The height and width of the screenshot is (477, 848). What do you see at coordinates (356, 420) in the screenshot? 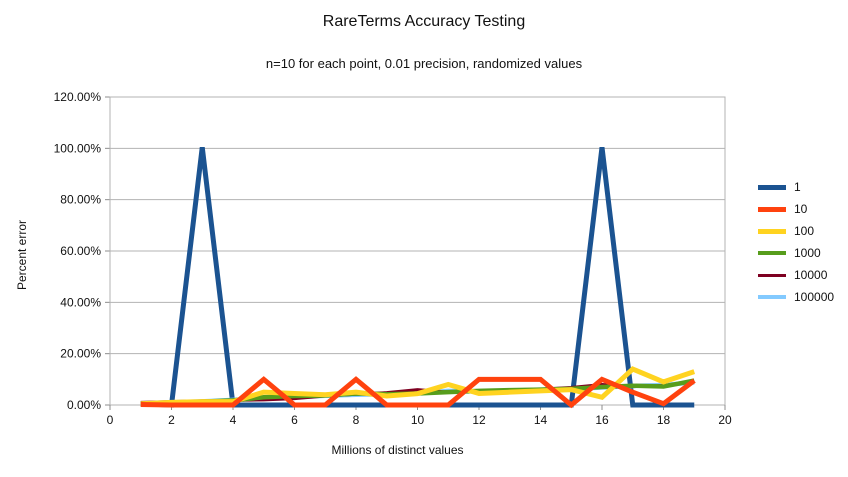
I see `x-tick-label: 8` at bounding box center [356, 420].